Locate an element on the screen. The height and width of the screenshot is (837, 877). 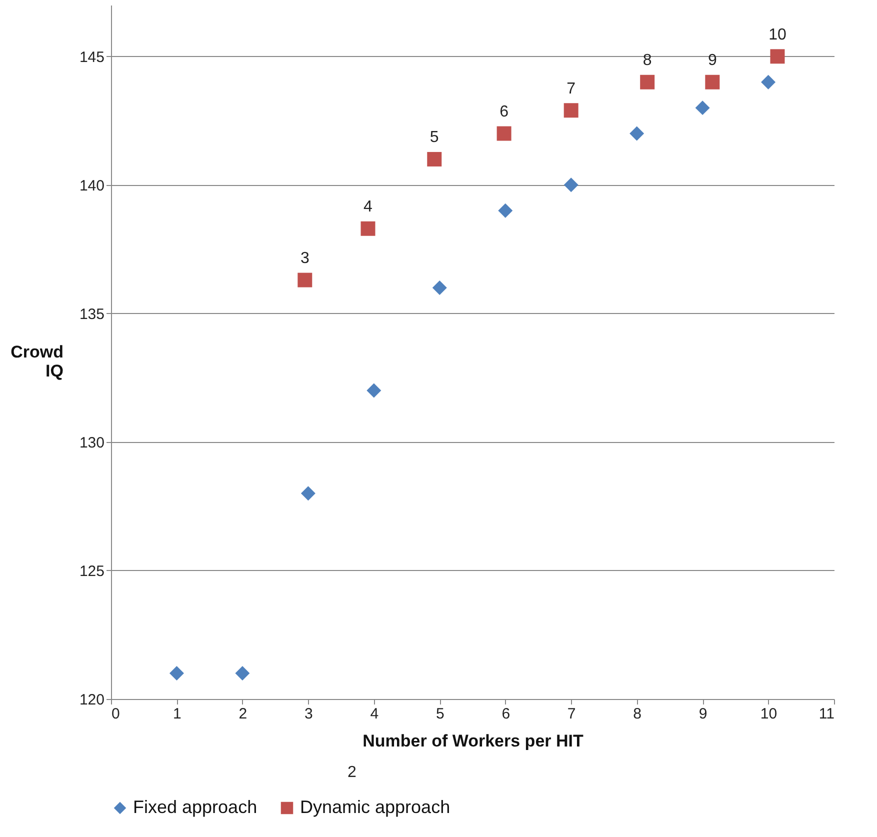
x-tick-label: 10 is located at coordinates (769, 714).